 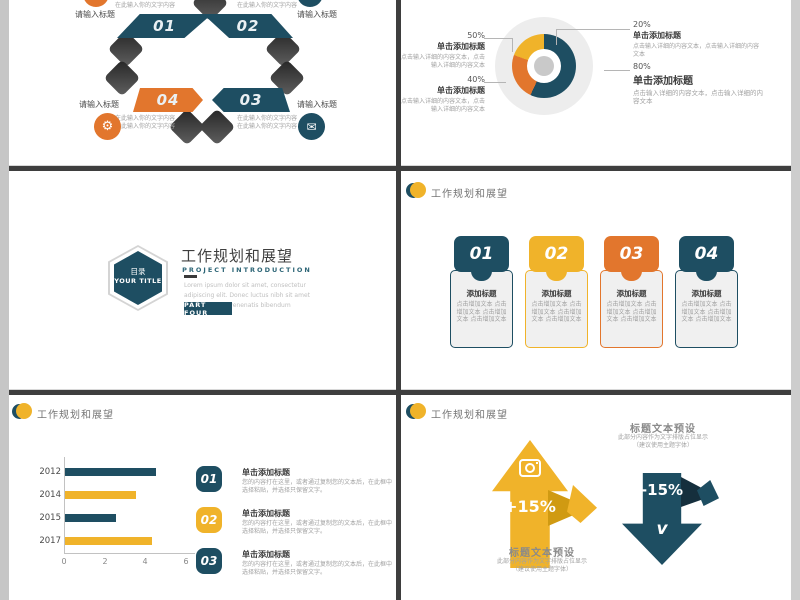 What do you see at coordinates (209, 520) in the screenshot?
I see `item-number-badge: 02` at bounding box center [209, 520].